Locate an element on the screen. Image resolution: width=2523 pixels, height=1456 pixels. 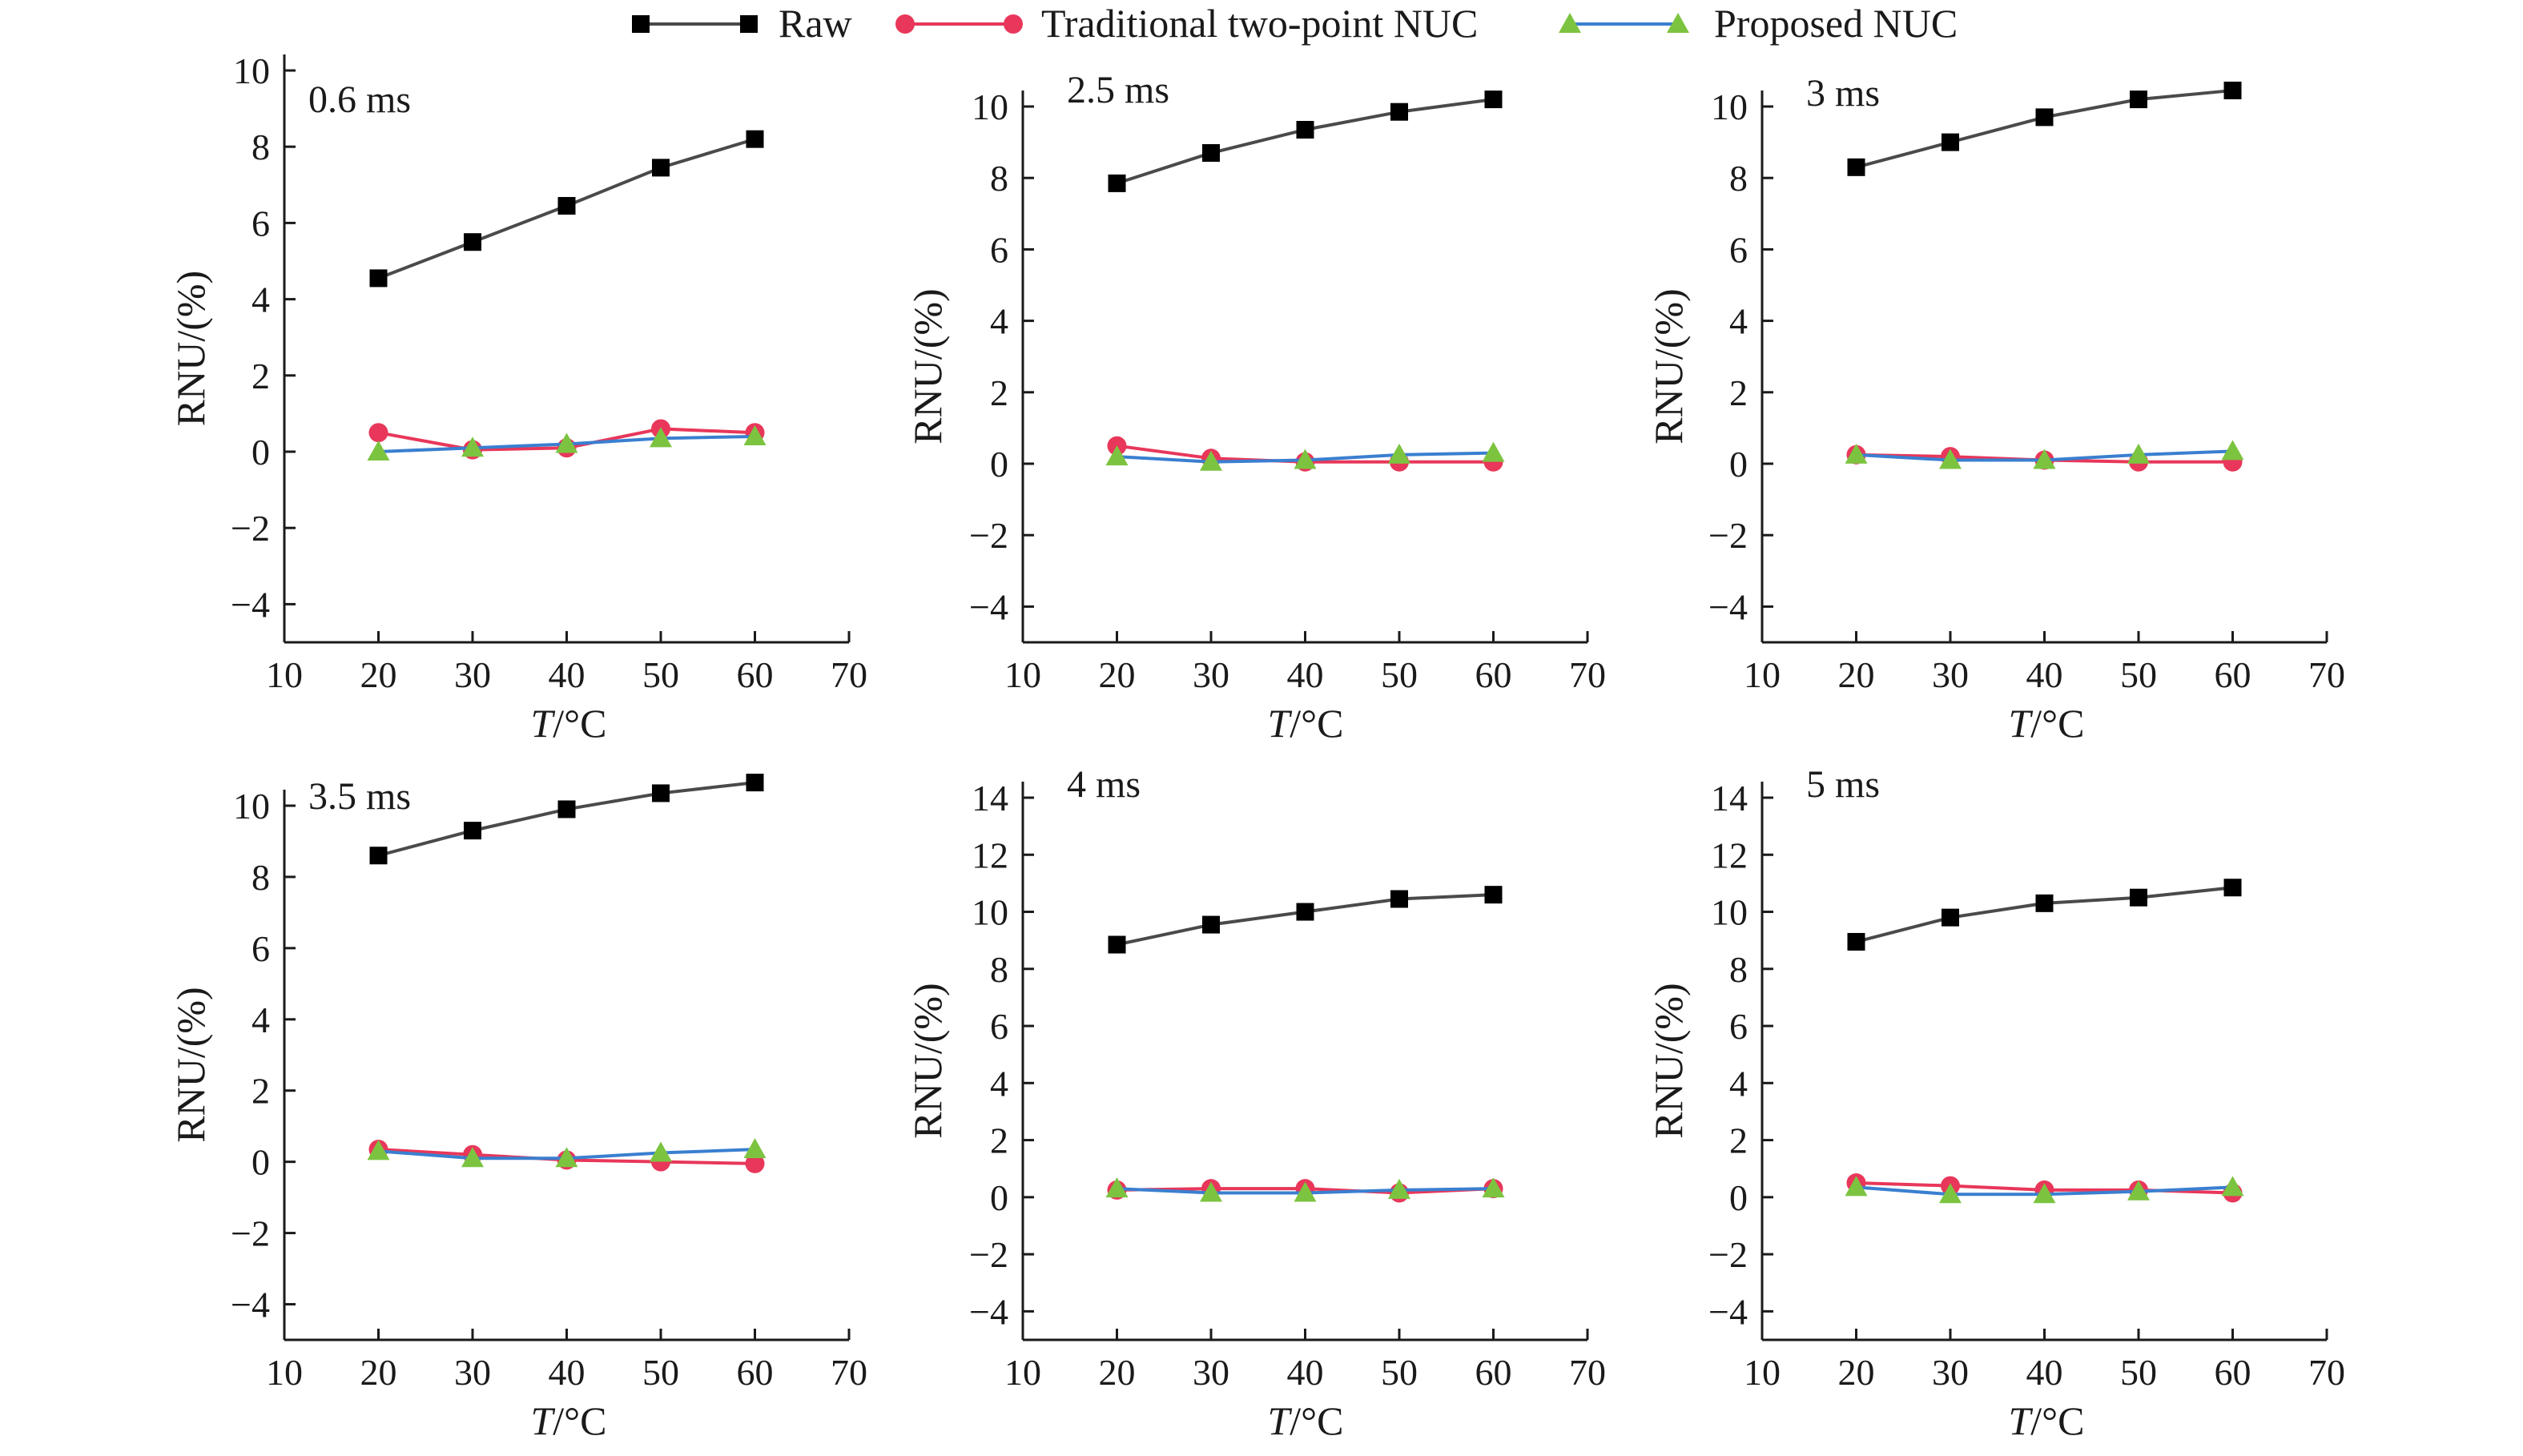
panel-title: 5 ms is located at coordinates (1843, 784).